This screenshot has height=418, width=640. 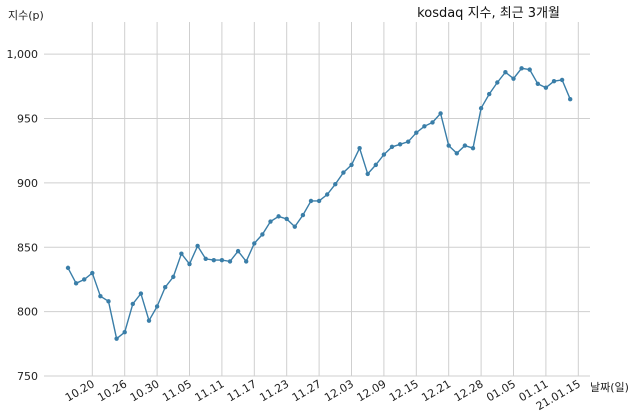 I want to click on chart-title: kosdaq 지수, 최근 3개월, so click(x=488, y=13).